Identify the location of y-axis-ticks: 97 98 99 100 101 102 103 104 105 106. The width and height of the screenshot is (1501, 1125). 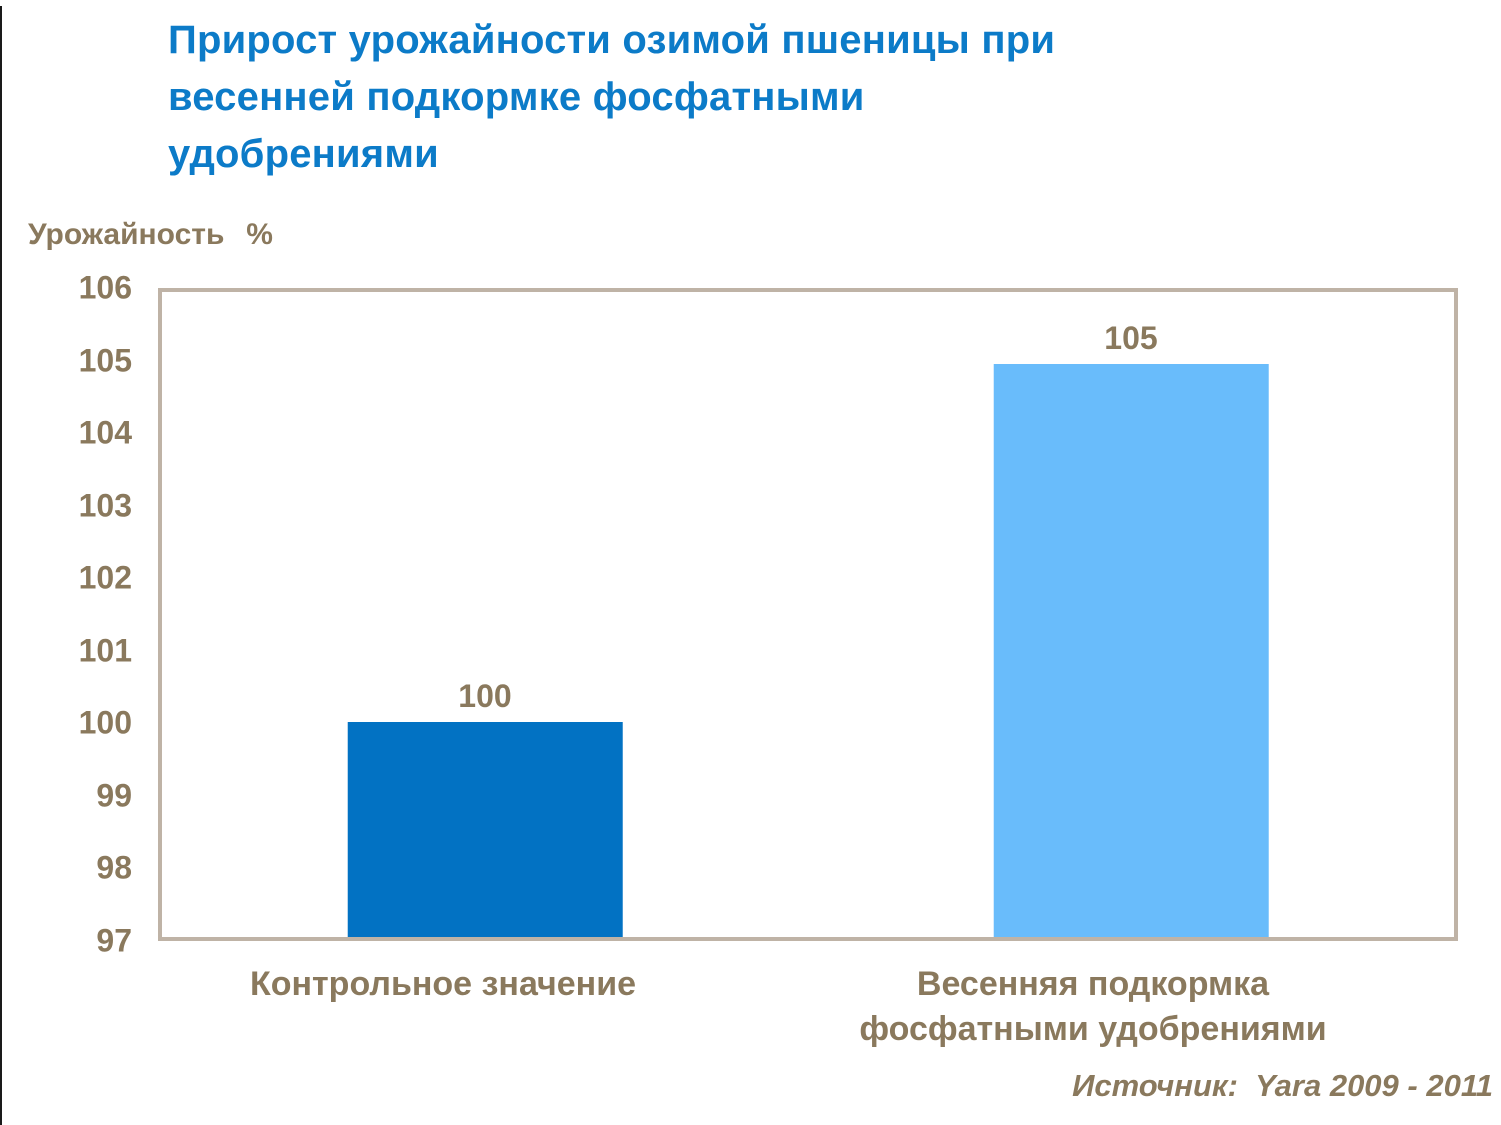
(66, 614).